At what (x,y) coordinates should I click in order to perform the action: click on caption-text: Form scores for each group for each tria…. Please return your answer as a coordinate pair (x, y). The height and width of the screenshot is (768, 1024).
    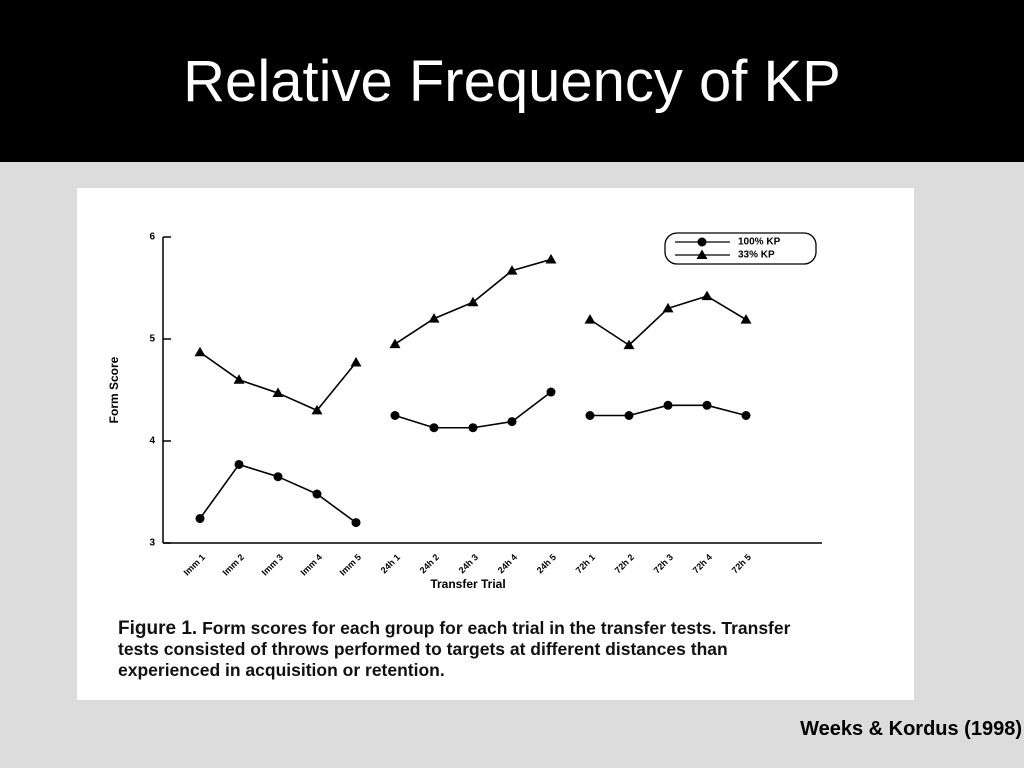
    Looking at the image, I should click on (454, 649).